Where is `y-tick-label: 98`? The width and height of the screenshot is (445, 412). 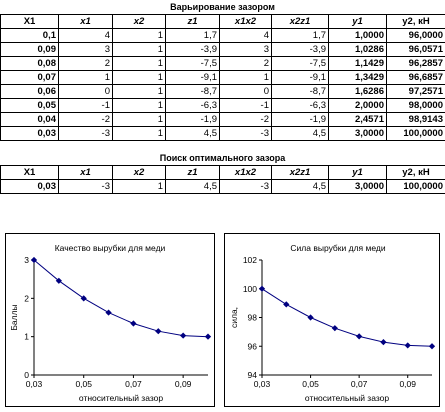 y-tick-label: 98 is located at coordinates (253, 318).